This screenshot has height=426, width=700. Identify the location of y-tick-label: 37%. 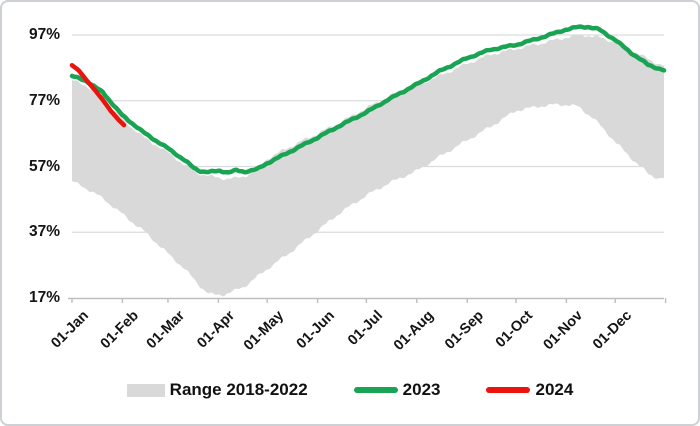
(44, 232).